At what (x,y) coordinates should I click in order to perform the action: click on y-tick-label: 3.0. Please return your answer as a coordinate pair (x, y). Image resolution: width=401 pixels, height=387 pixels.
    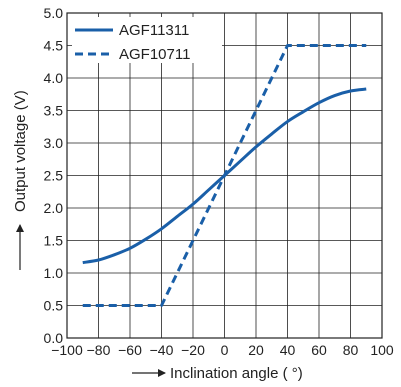
    Looking at the image, I should click on (54, 143).